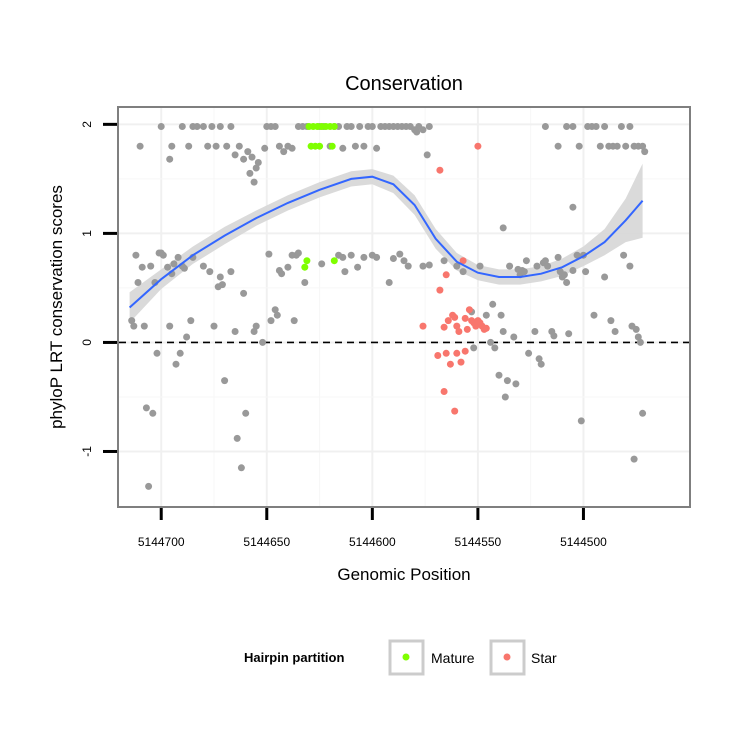  I want to click on x-tick-label: 5144550, so click(478, 542).